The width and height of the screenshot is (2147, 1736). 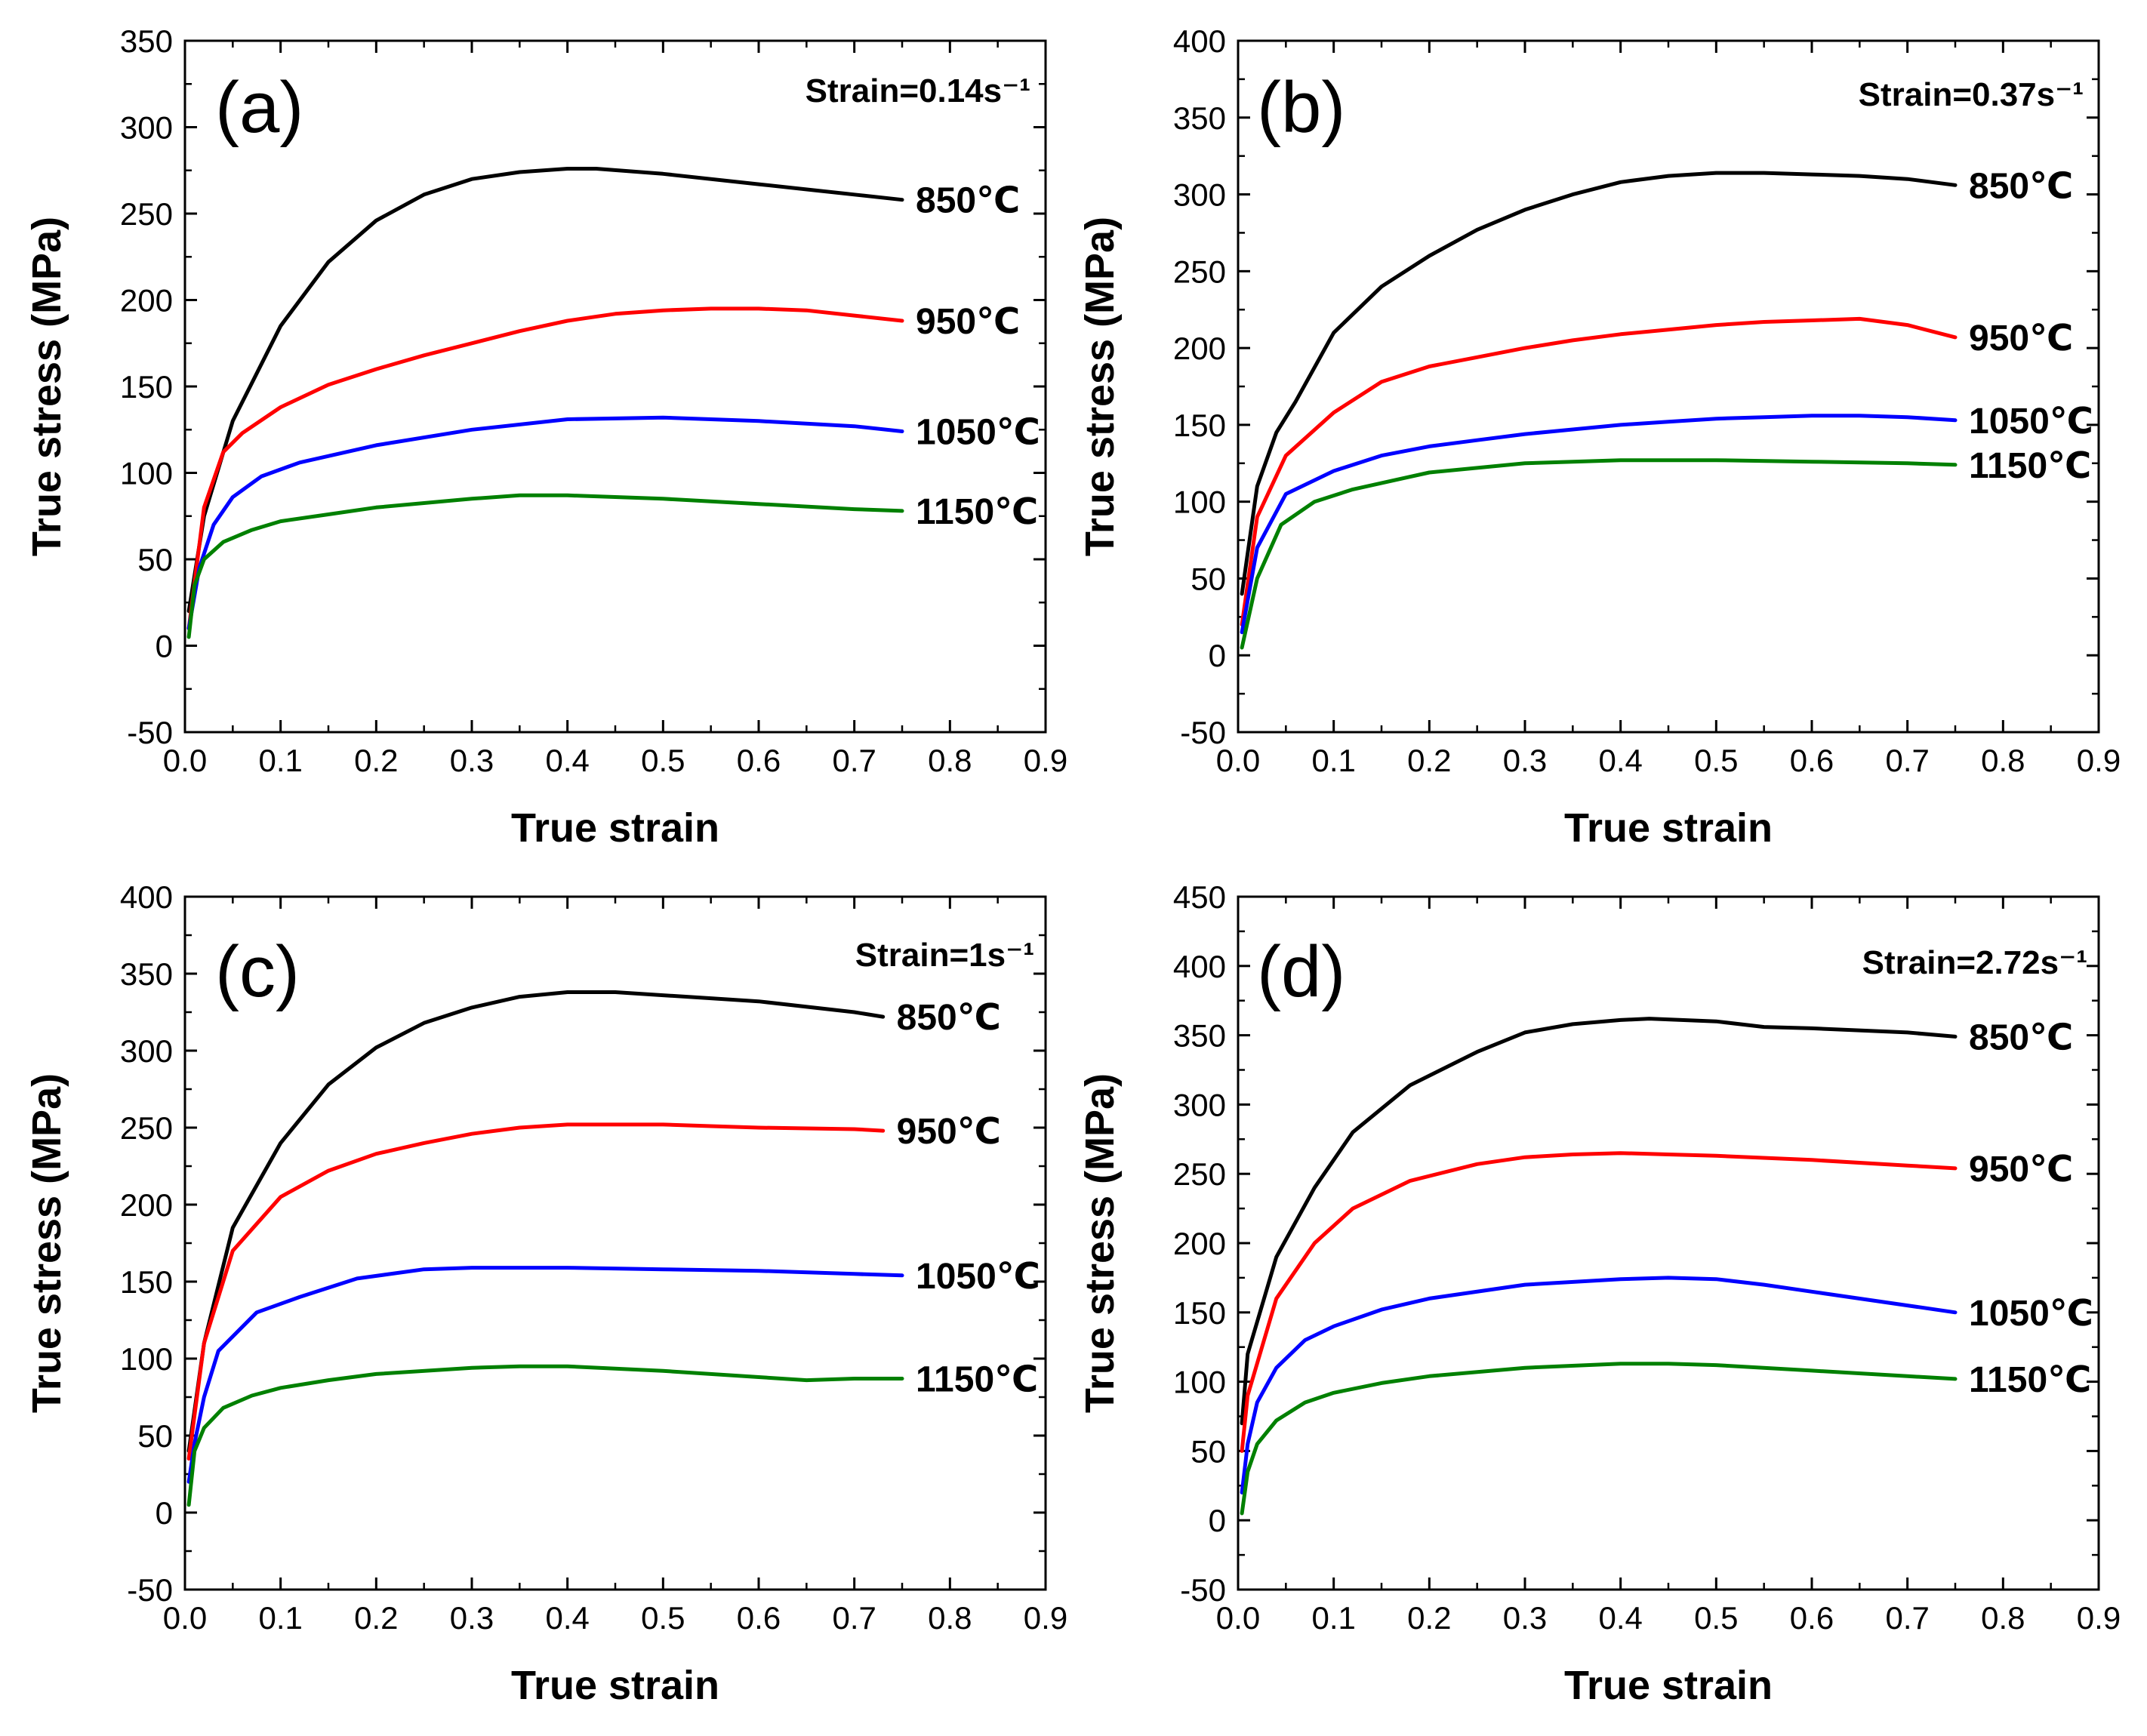 What do you see at coordinates (918, 90) in the screenshot?
I see `strain-rate-annotation: Strain=0.14s⁻¹` at bounding box center [918, 90].